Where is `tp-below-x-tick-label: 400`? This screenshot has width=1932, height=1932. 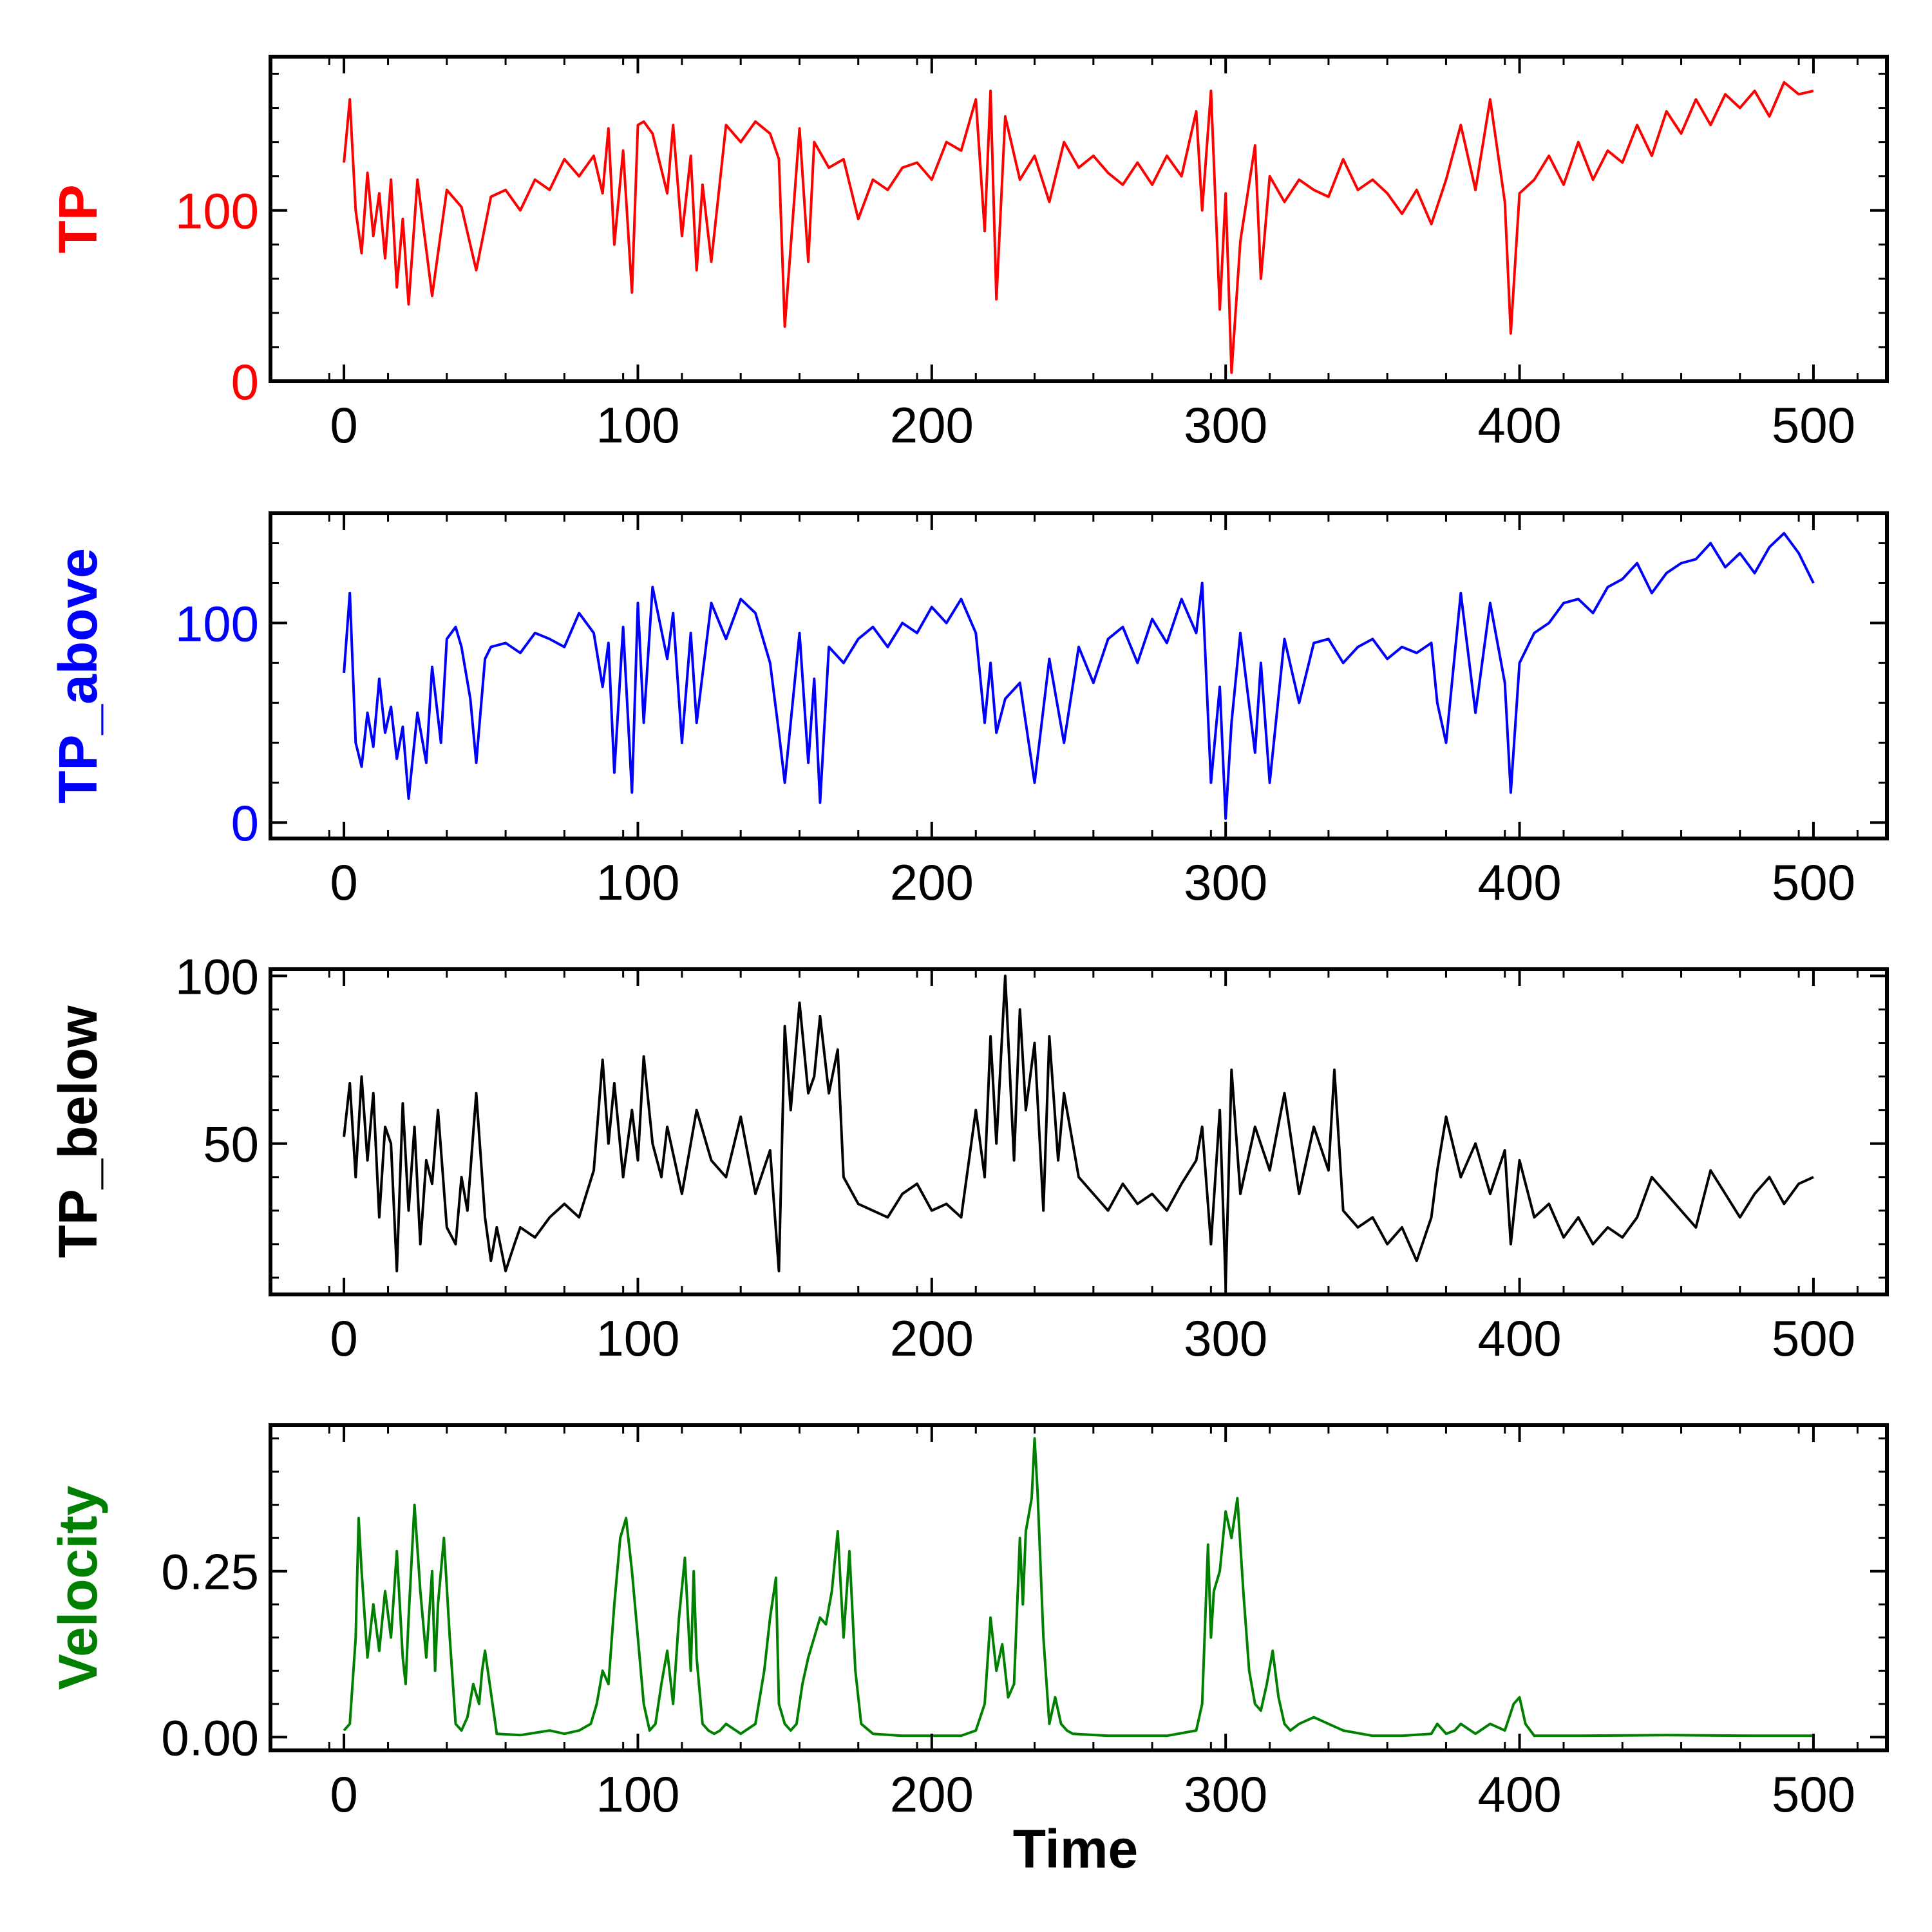
tp-below-x-tick-label: 400 is located at coordinates (1519, 1339).